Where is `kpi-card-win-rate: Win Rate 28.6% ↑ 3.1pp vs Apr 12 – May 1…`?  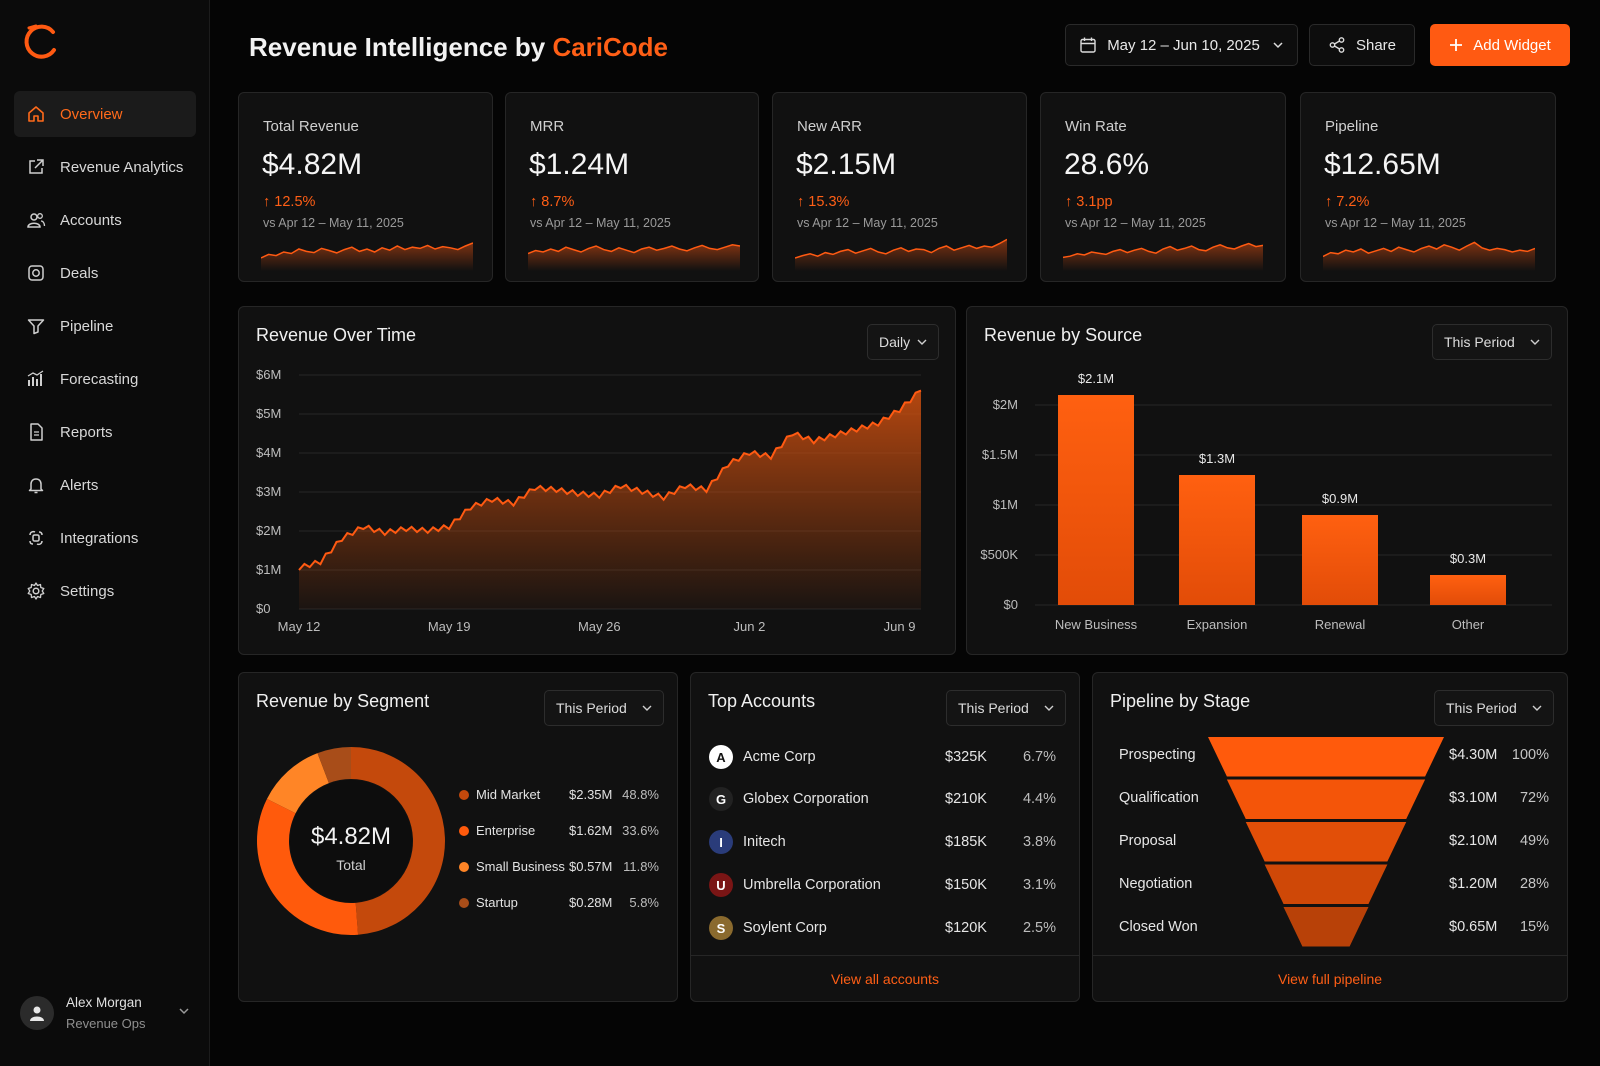
kpi-card-win-rate: Win Rate 28.6% ↑ 3.1pp vs Apr 12 – May 1… is located at coordinates (1163, 187).